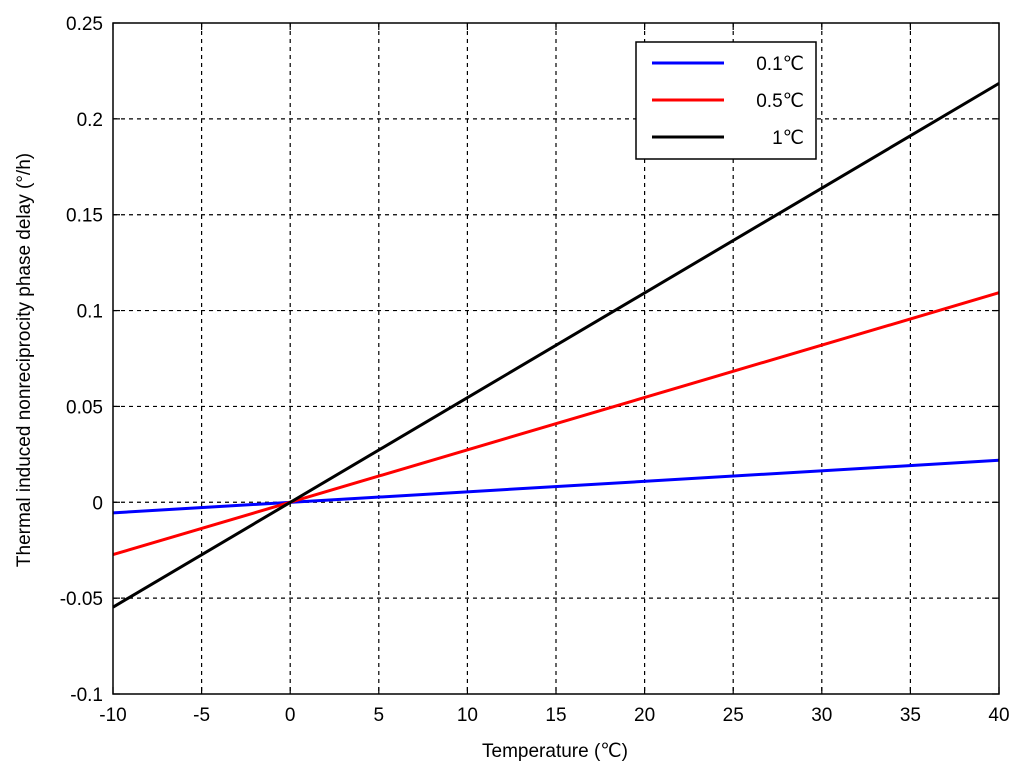 Image resolution: width=1024 pixels, height=775 pixels. I want to click on y-tick-label: -0.05, so click(81, 599).